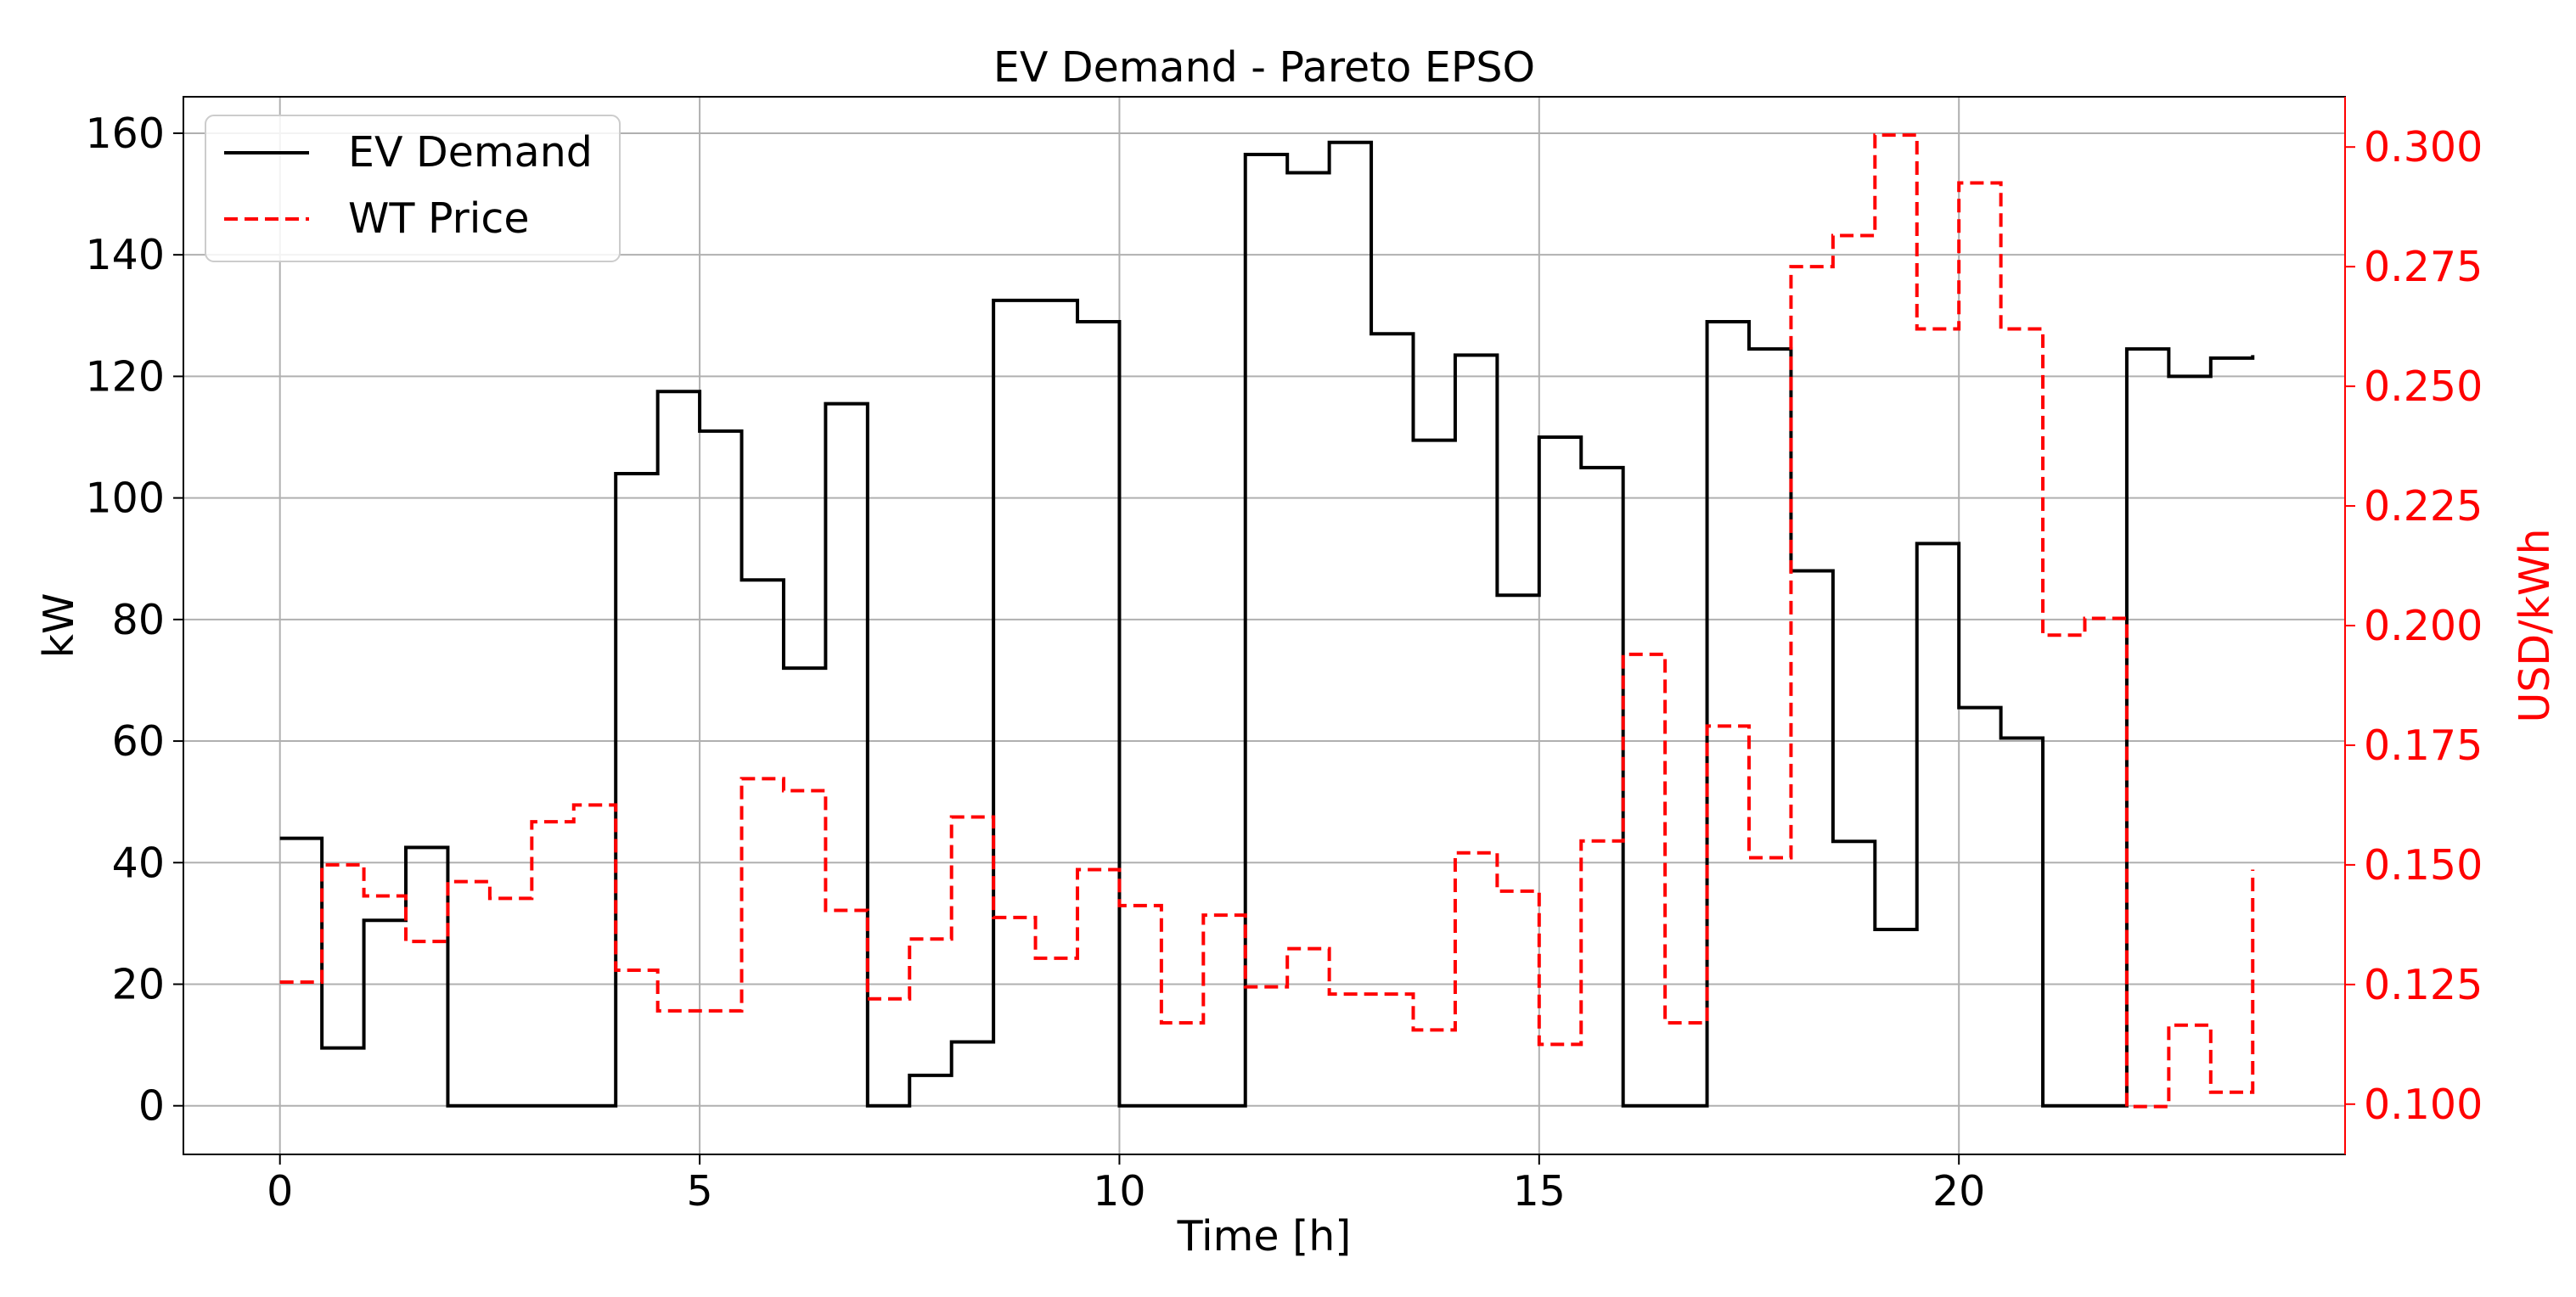  I want to click on y-axis-left: 0 20 40 60 80 100 120 140 160, so click(134, 620).